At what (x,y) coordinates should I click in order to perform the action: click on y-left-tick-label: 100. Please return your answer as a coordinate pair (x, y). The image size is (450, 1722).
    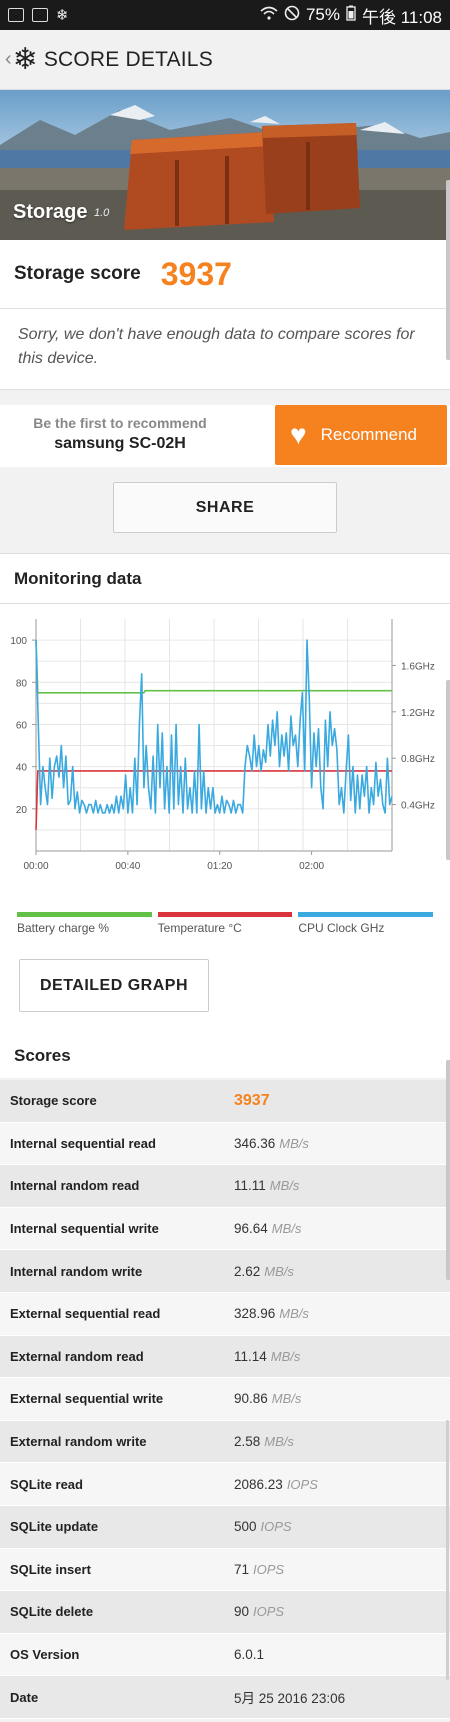
    Looking at the image, I should click on (18, 641).